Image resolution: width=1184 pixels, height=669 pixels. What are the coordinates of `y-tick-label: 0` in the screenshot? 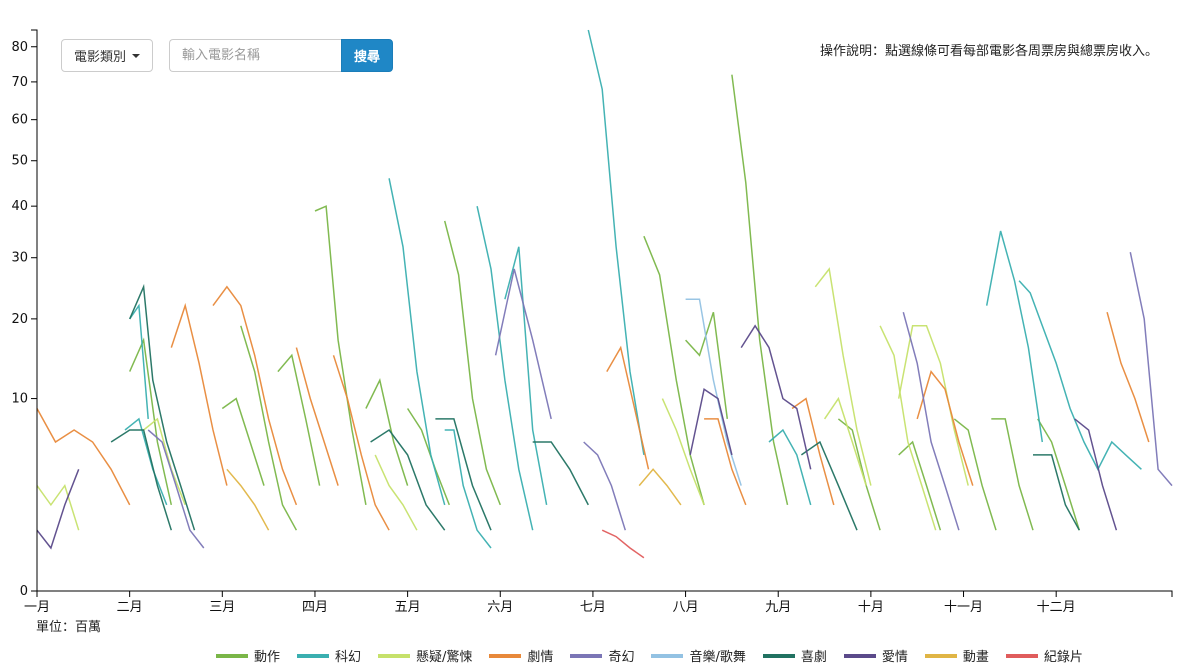 It's located at (24, 591).